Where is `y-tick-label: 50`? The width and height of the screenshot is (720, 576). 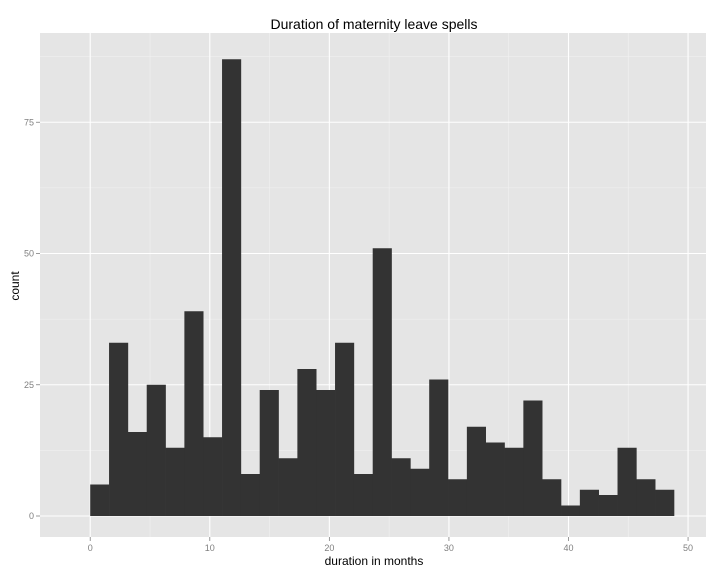 y-tick-label: 50 is located at coordinates (29, 254).